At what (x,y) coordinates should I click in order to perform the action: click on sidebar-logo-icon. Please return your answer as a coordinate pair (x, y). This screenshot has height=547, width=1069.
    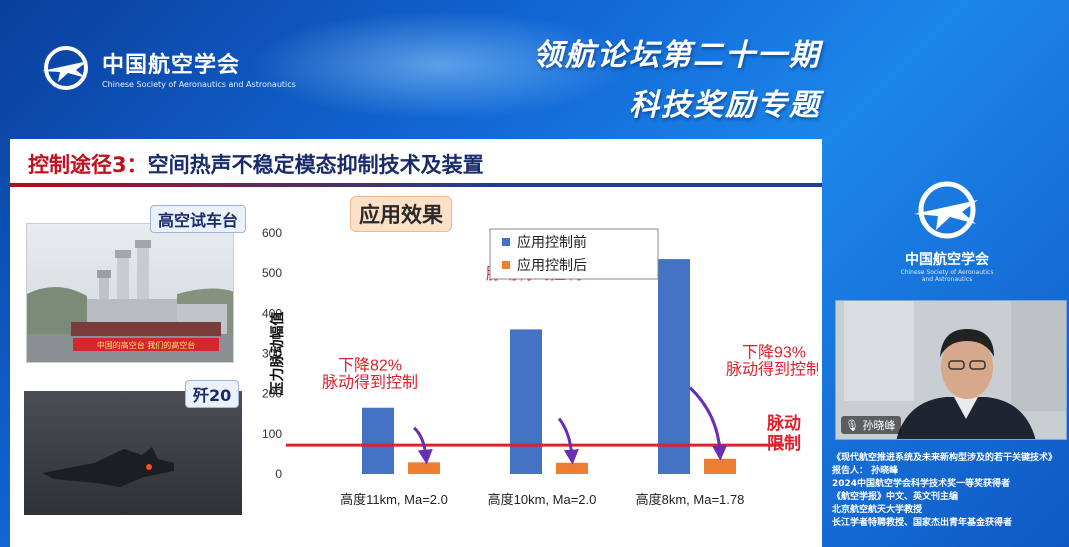
    Looking at the image, I should click on (947, 212).